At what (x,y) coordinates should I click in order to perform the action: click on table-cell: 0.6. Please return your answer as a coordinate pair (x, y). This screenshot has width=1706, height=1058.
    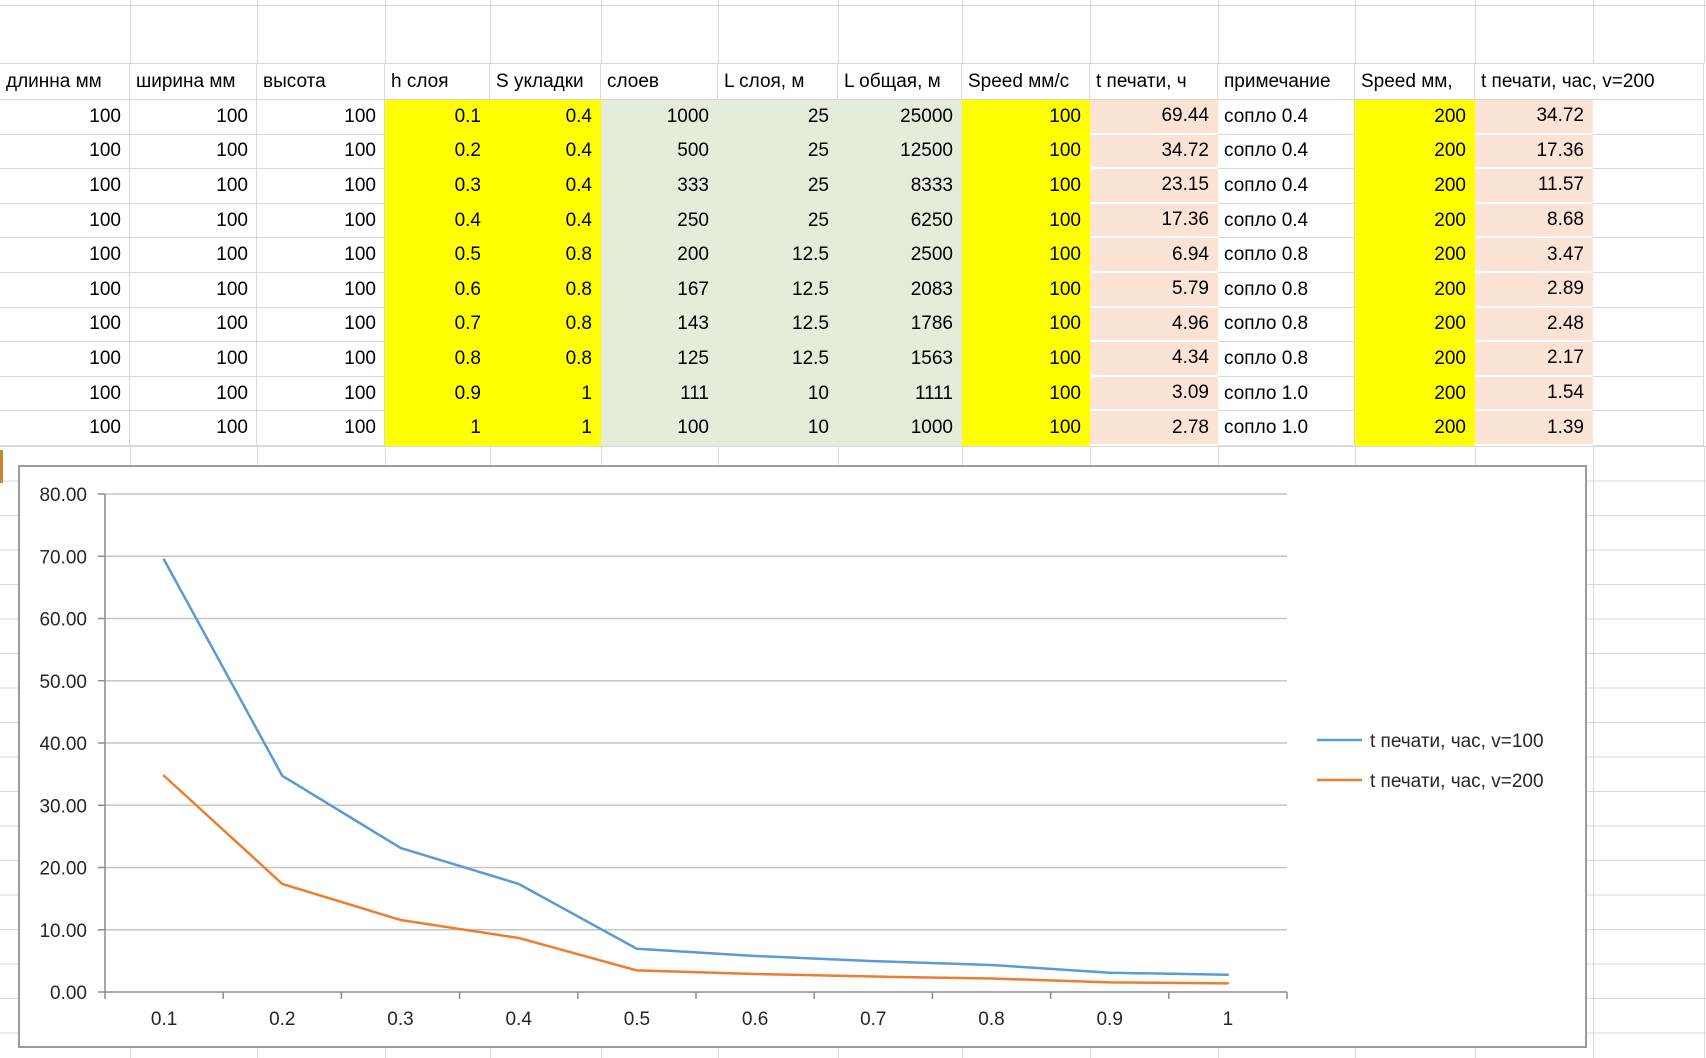
    Looking at the image, I should click on (437, 290).